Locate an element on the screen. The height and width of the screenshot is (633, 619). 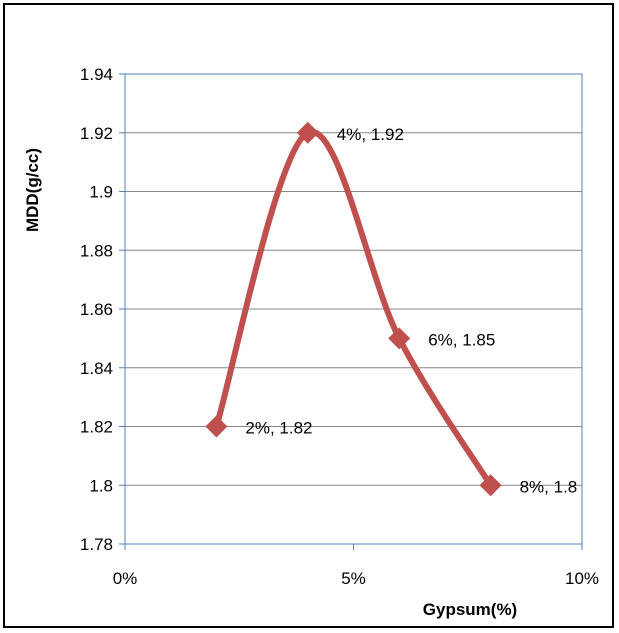
y-tick-label: 1.8 is located at coordinates (101, 485).